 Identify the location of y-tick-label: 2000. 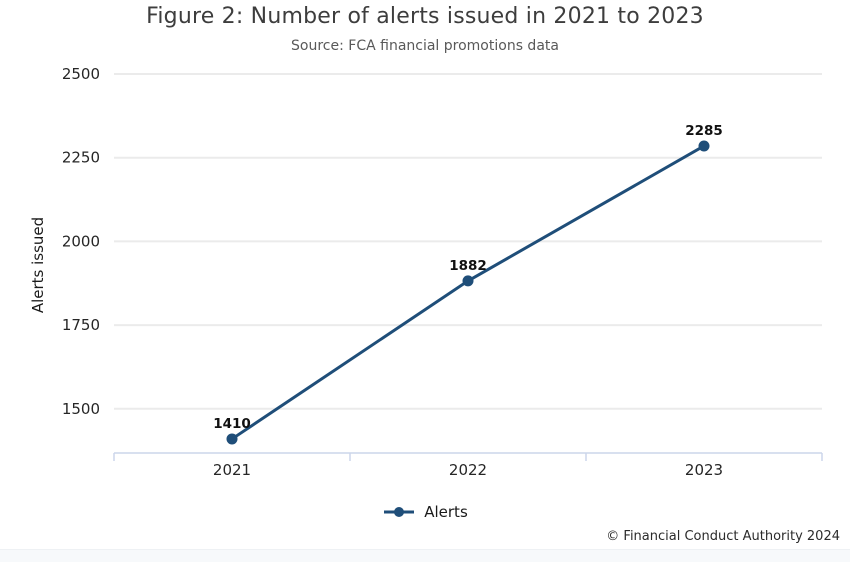
(81, 241).